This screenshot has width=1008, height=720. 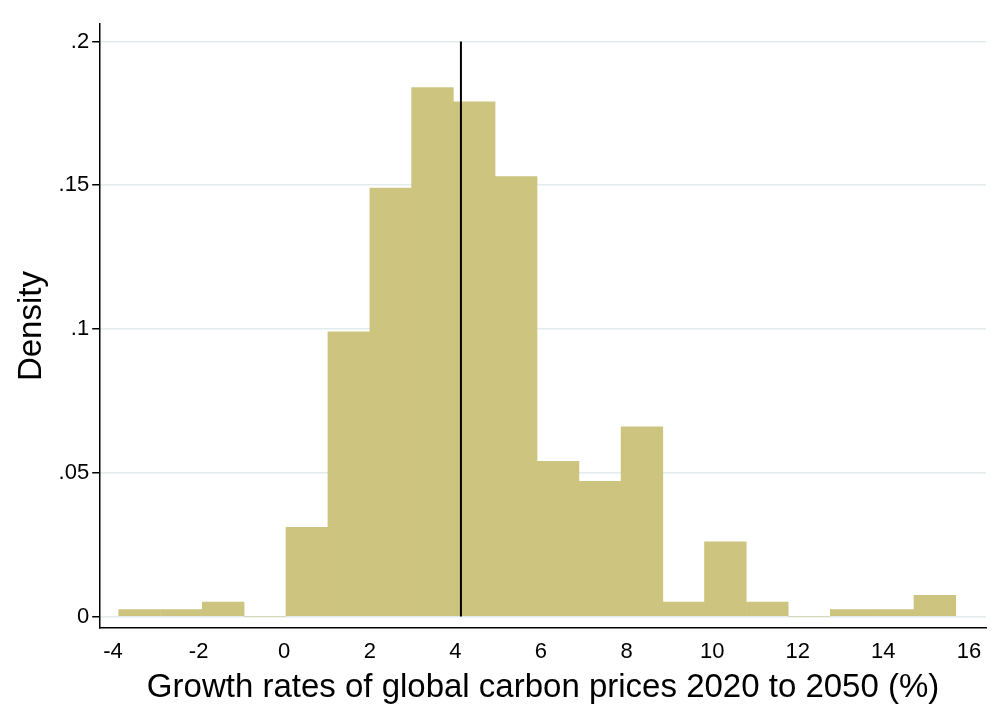 I want to click on y-tick-label: .2, so click(x=80, y=40).